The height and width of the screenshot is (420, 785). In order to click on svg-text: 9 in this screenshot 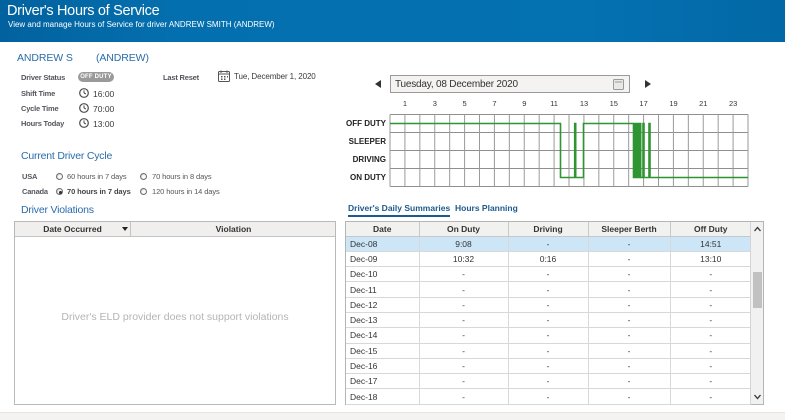, I will do `click(524, 103)`.